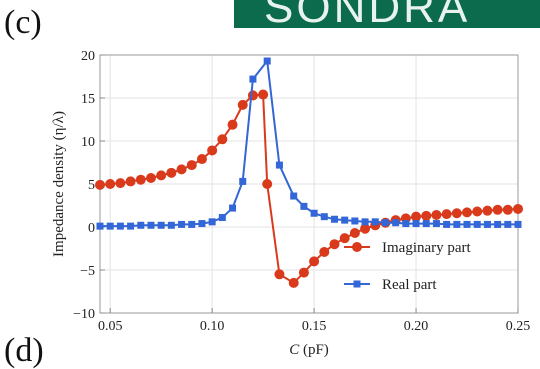 The width and height of the screenshot is (540, 369). What do you see at coordinates (91, 228) in the screenshot?
I see `y-tick-label: 0` at bounding box center [91, 228].